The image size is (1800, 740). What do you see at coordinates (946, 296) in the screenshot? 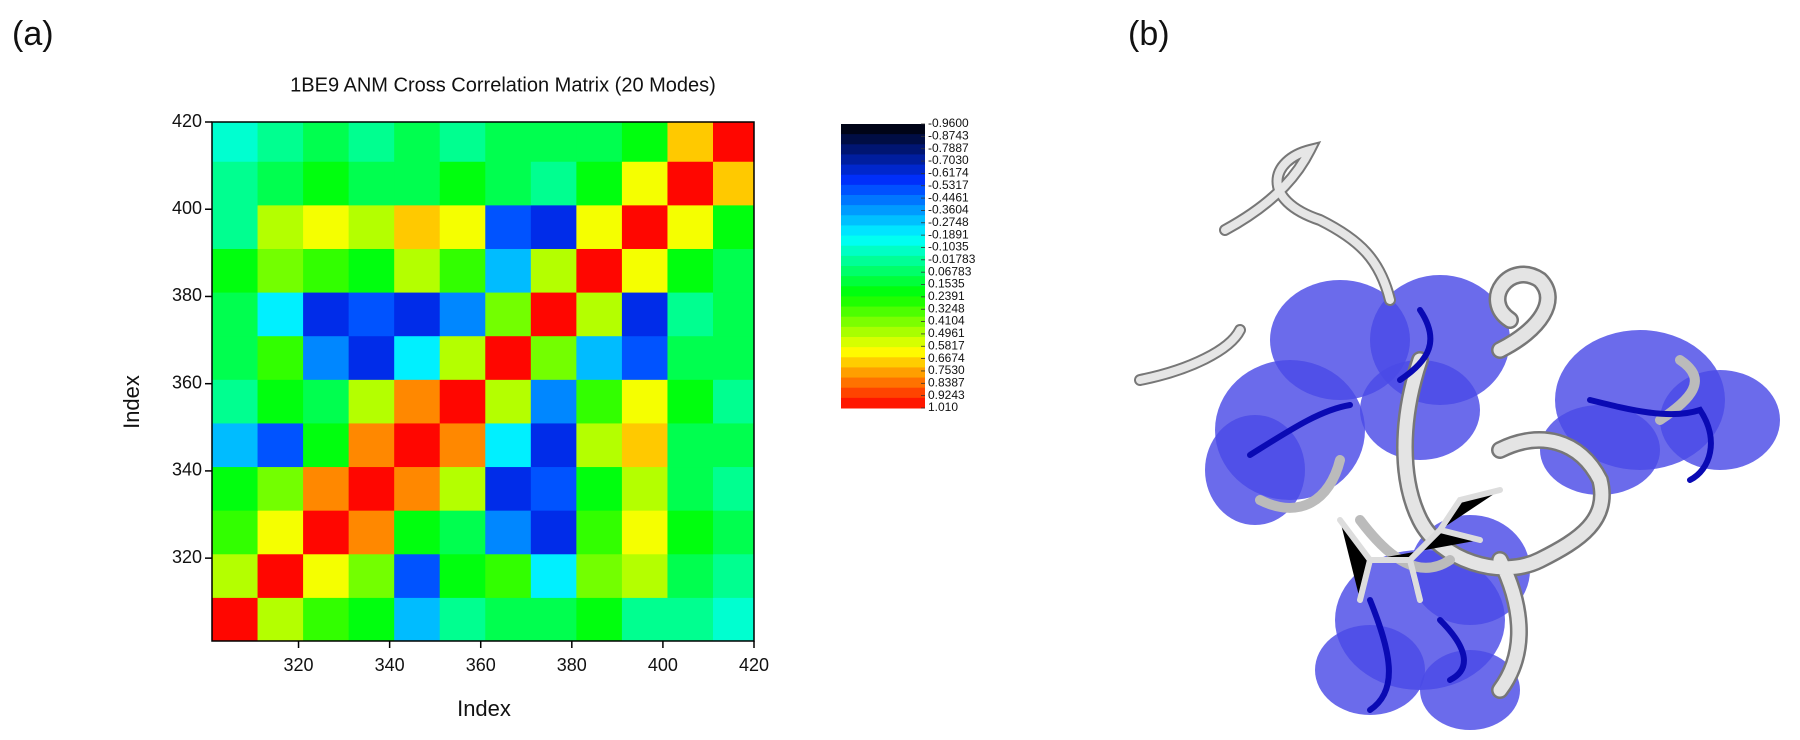
I see `colorbar-label: 0.2391` at bounding box center [946, 296].